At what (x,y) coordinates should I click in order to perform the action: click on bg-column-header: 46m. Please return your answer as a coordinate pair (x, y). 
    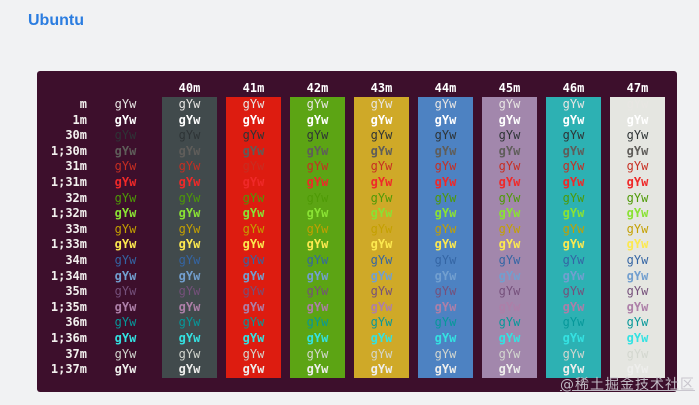
    Looking at the image, I should click on (573, 88).